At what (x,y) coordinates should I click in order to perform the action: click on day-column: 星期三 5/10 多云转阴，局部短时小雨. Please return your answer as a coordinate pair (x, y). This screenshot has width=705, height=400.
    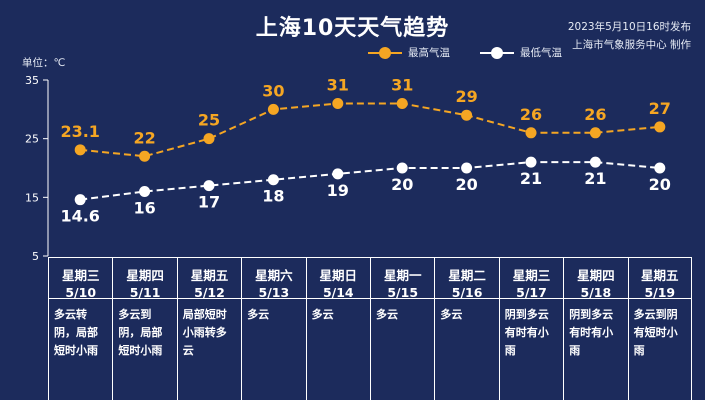
    Looking at the image, I should click on (80, 328).